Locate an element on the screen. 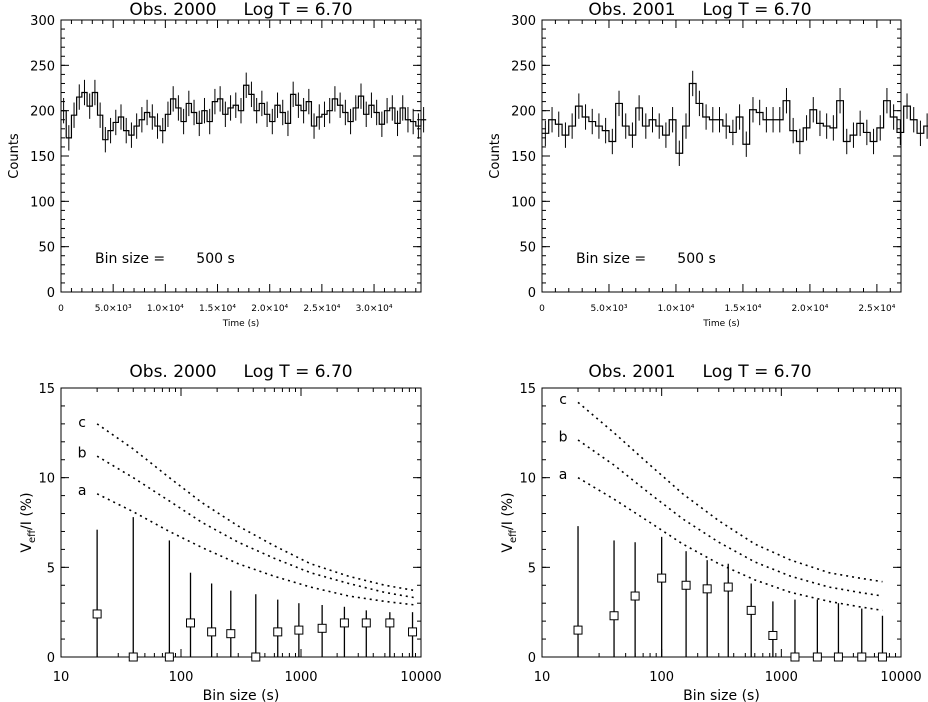  x-tick-label: 100 is located at coordinates (181, 677).